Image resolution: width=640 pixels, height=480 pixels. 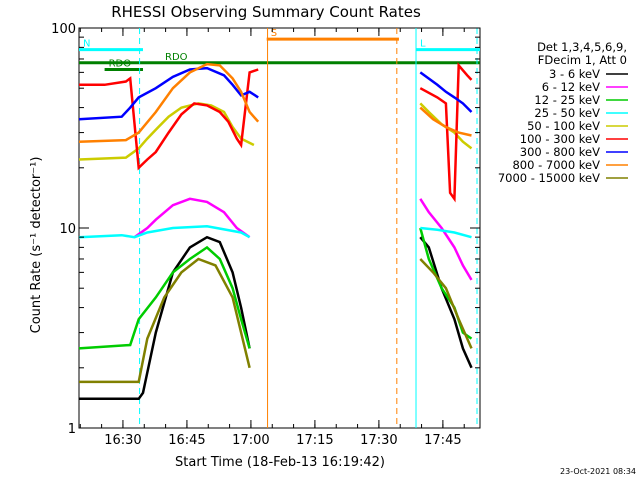 I want to click on flag-bars: N RDO RDO S L, so click(x=279, y=50).